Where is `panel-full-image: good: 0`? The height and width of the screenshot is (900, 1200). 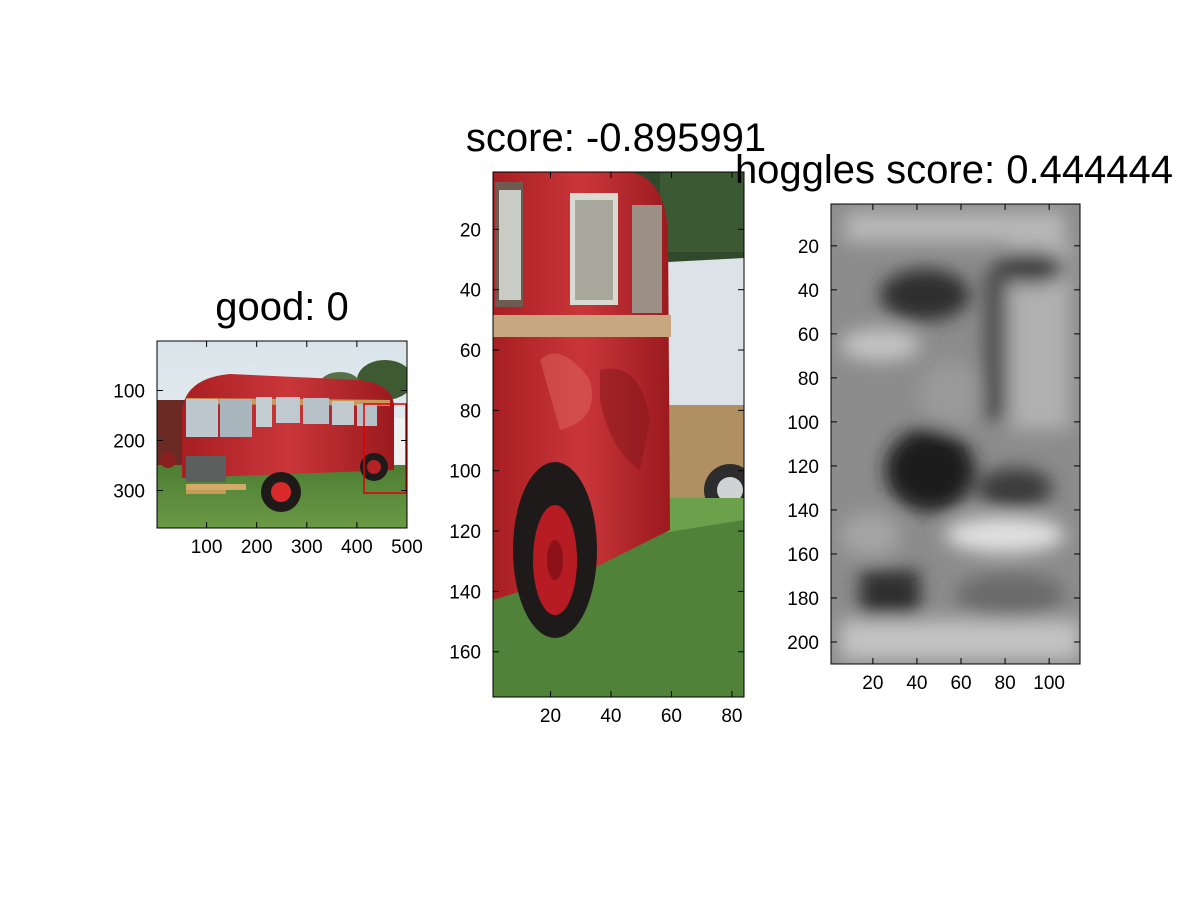 panel-full-image: good: 0 is located at coordinates (268, 421).